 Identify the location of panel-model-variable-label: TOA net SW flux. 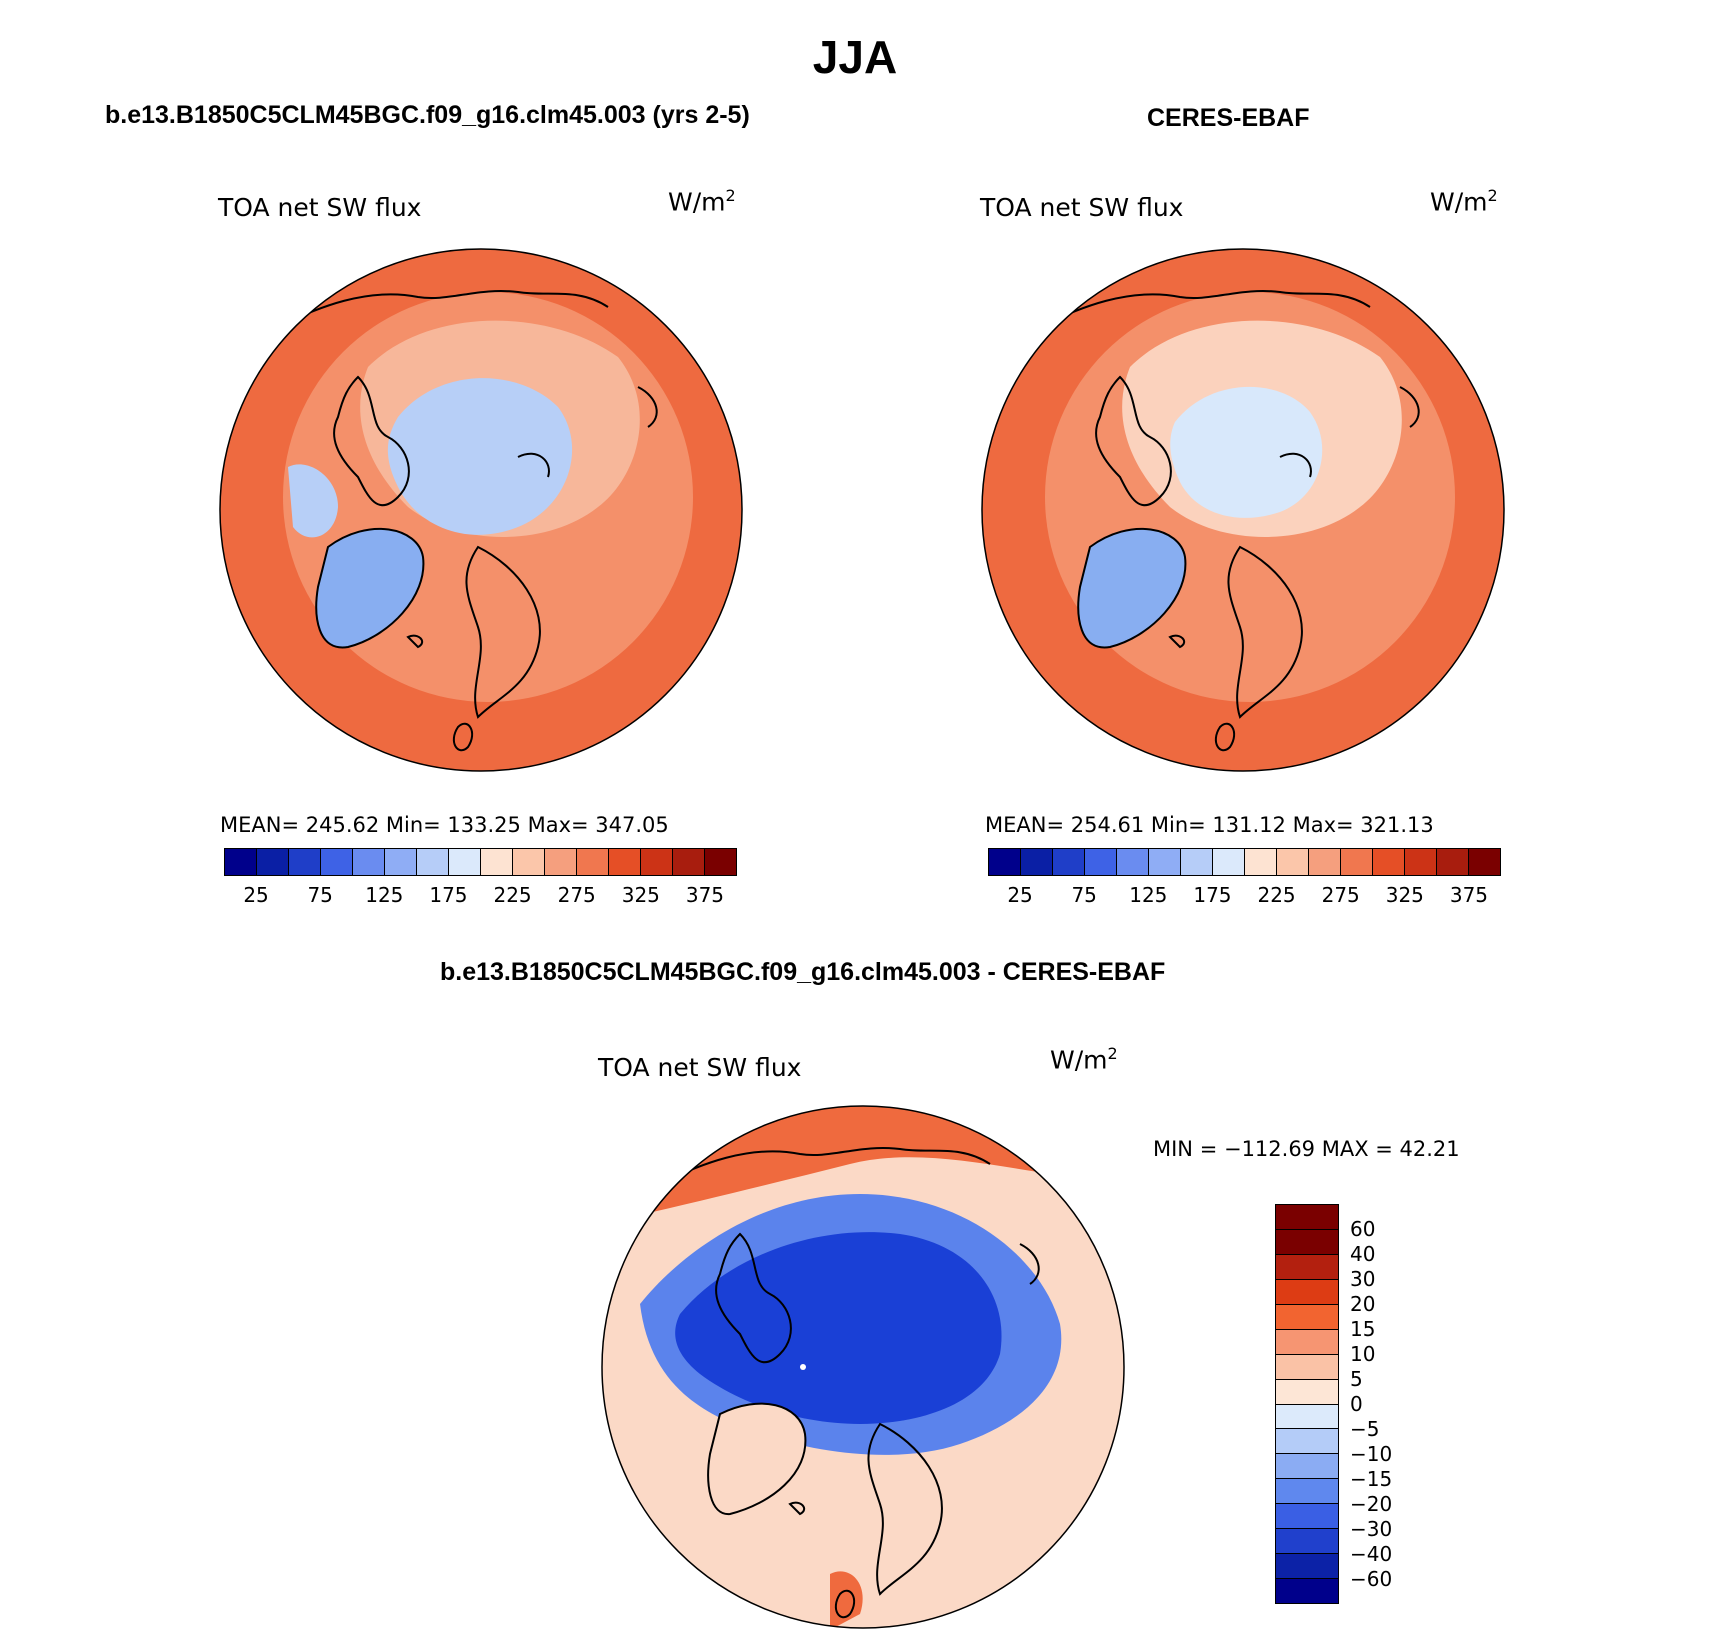
(320, 207).